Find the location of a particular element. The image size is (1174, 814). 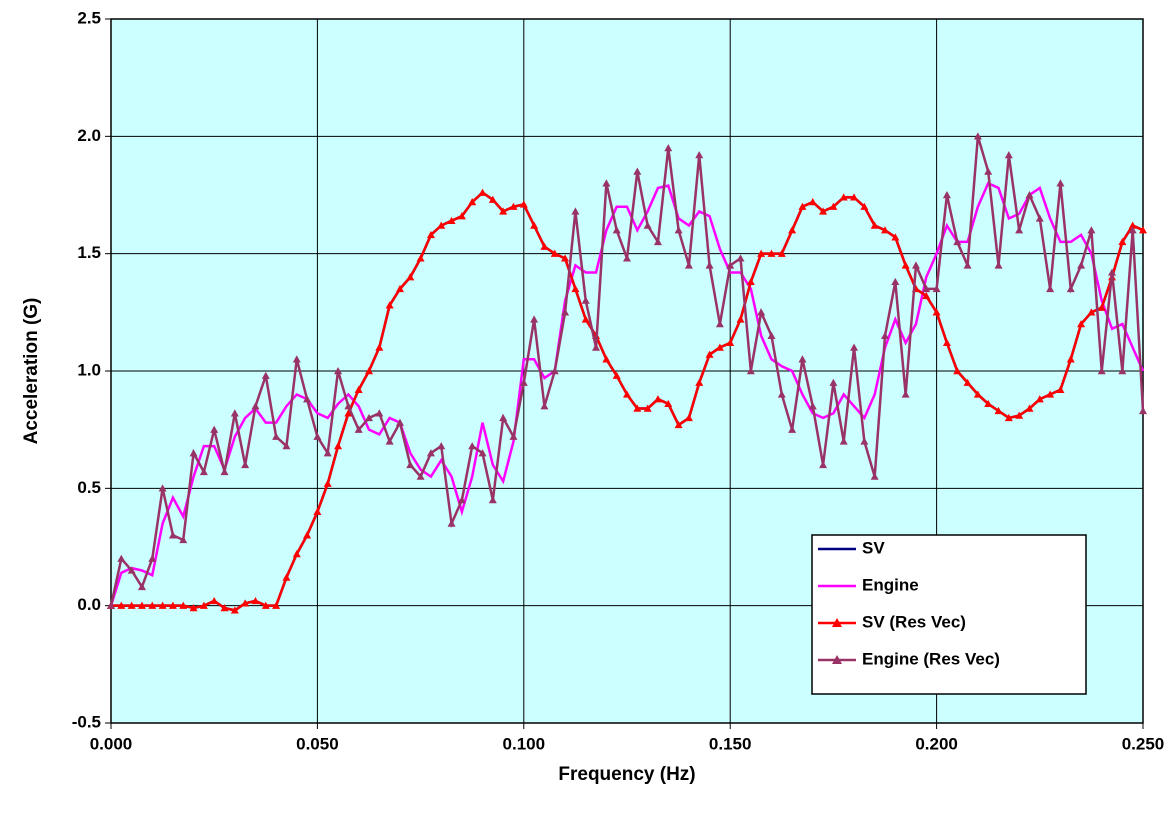

y-tick-label: 2.5 is located at coordinates (89, 17).